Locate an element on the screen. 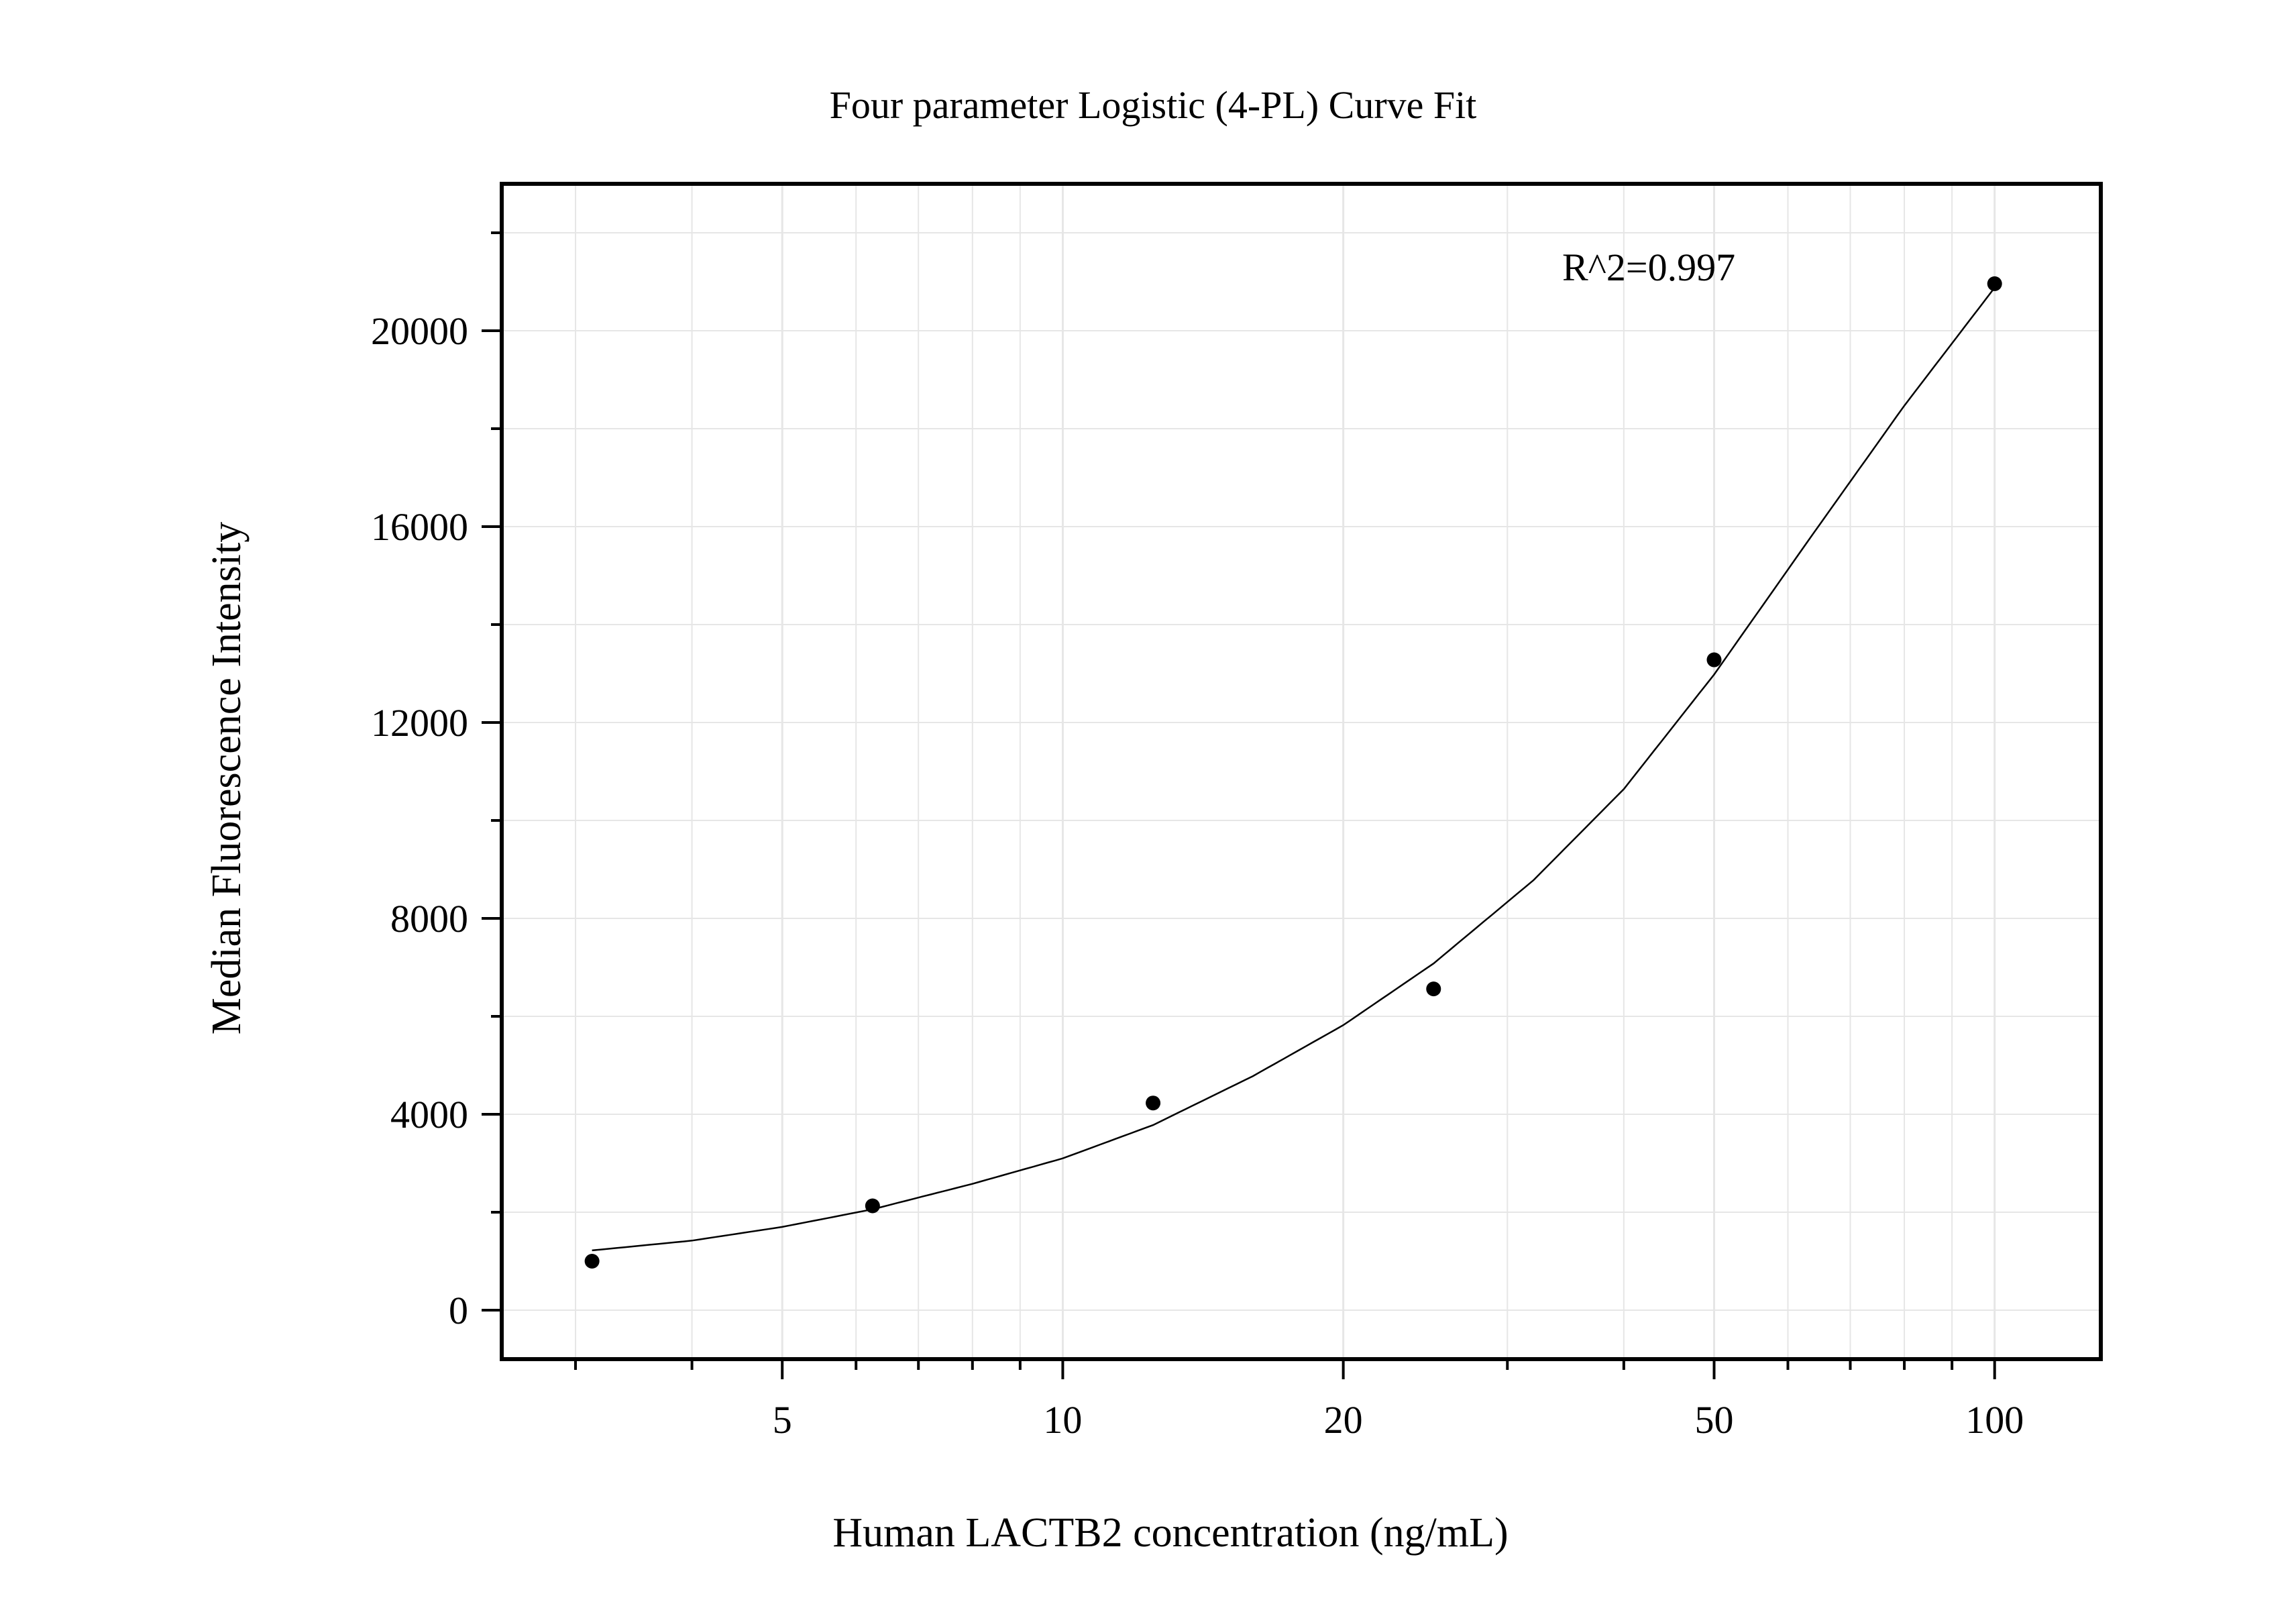  y-tick-label: 12000 is located at coordinates (419, 723).